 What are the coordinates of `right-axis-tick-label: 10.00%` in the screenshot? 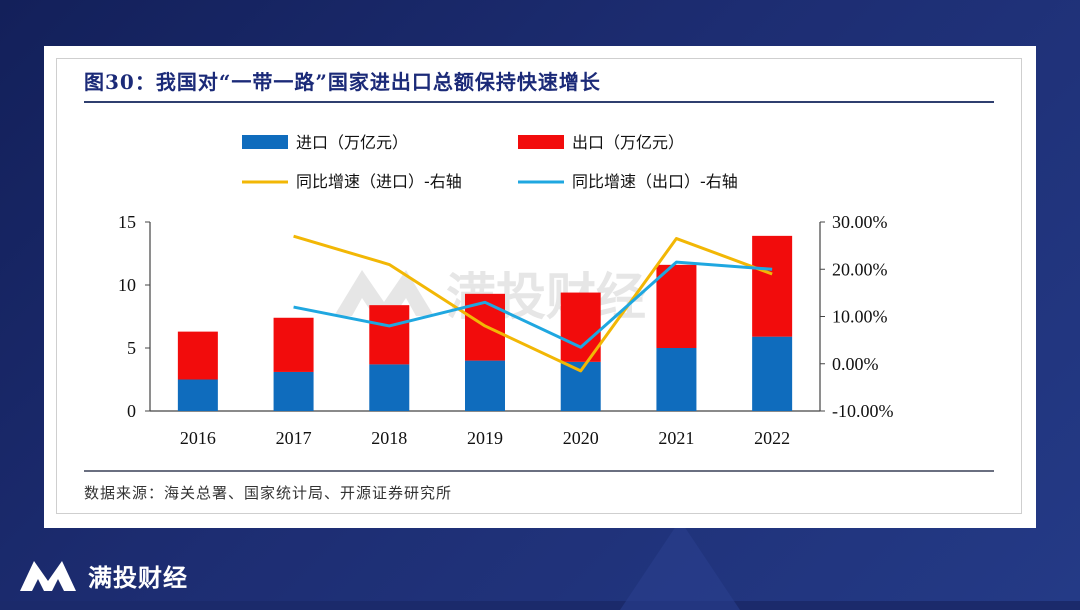 It's located at (860, 317).